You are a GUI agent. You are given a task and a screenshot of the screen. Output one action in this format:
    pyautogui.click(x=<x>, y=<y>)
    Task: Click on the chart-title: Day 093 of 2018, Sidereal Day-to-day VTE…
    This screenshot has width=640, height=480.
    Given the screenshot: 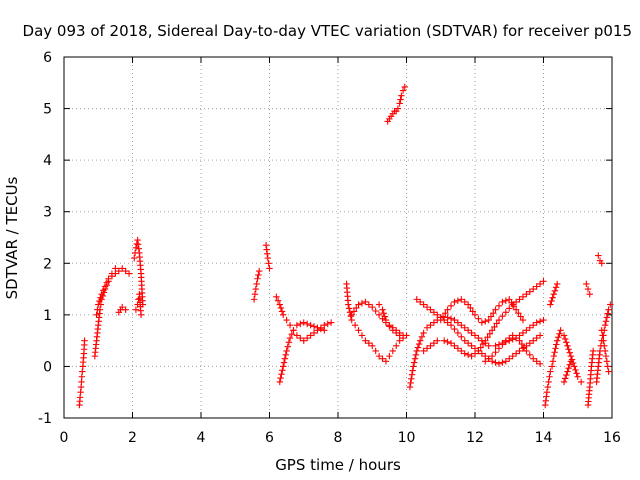 What is the action you would take?
    pyautogui.click(x=327, y=31)
    